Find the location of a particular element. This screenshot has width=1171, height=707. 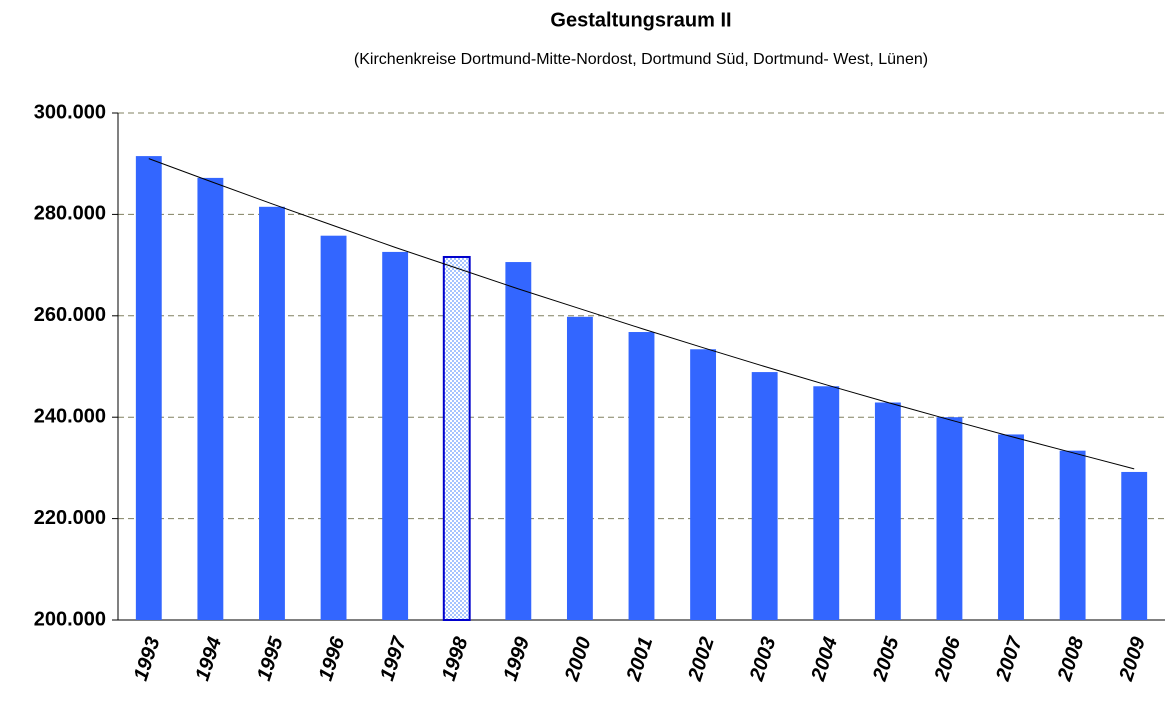

x-tick-label: 2009 is located at coordinates (1132, 659).